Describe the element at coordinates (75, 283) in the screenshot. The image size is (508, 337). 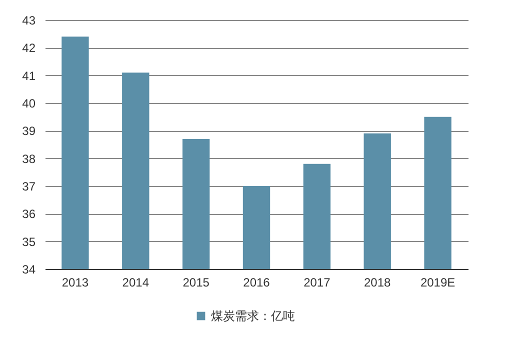
I see `x-tick-label: 2013` at that location.